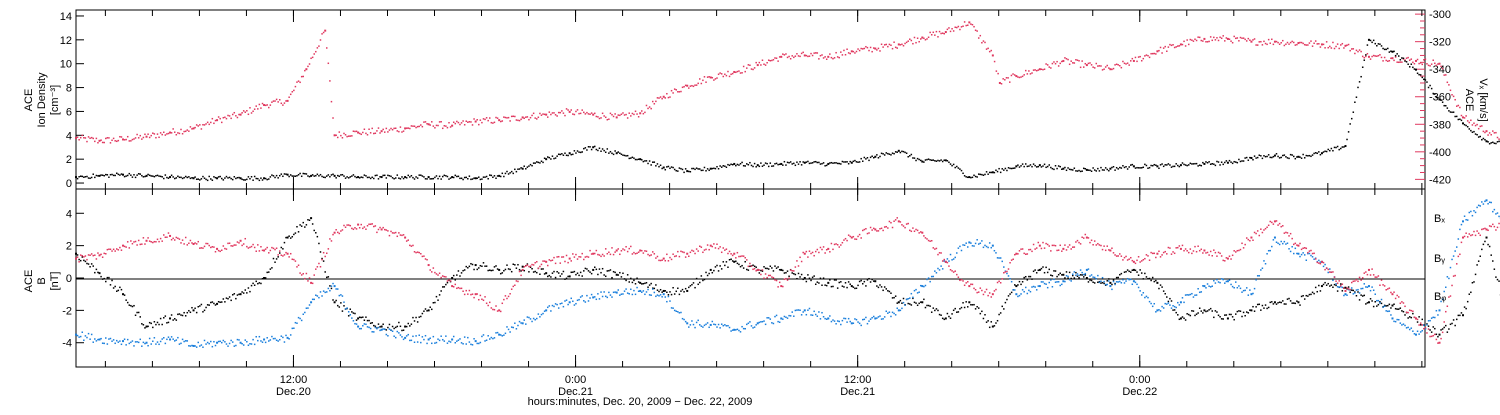 Image resolution: width=1500 pixels, height=415 pixels. What do you see at coordinates (1440, 98) in the screenshot?
I see `vx-tick-label: -360` at bounding box center [1440, 98].